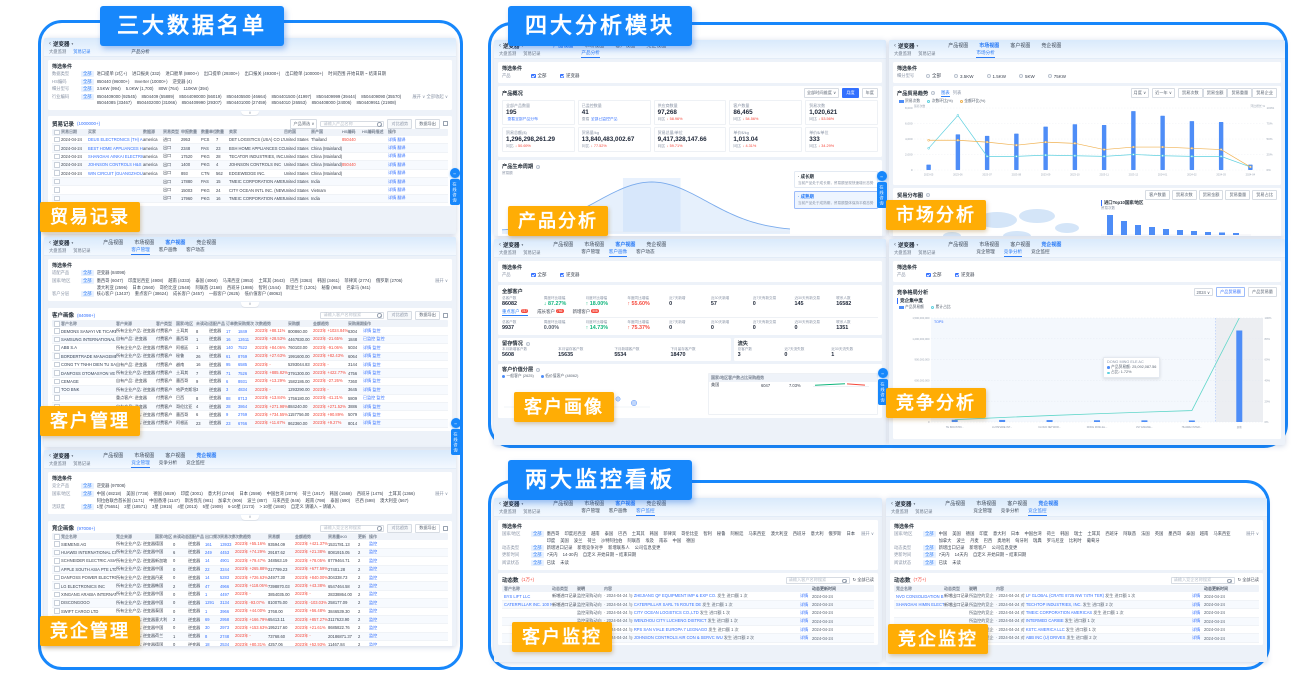 The height and width of the screenshot is (685, 1295). Describe the element at coordinates (379, 529) in the screenshot. I see `search-icon` at that location.